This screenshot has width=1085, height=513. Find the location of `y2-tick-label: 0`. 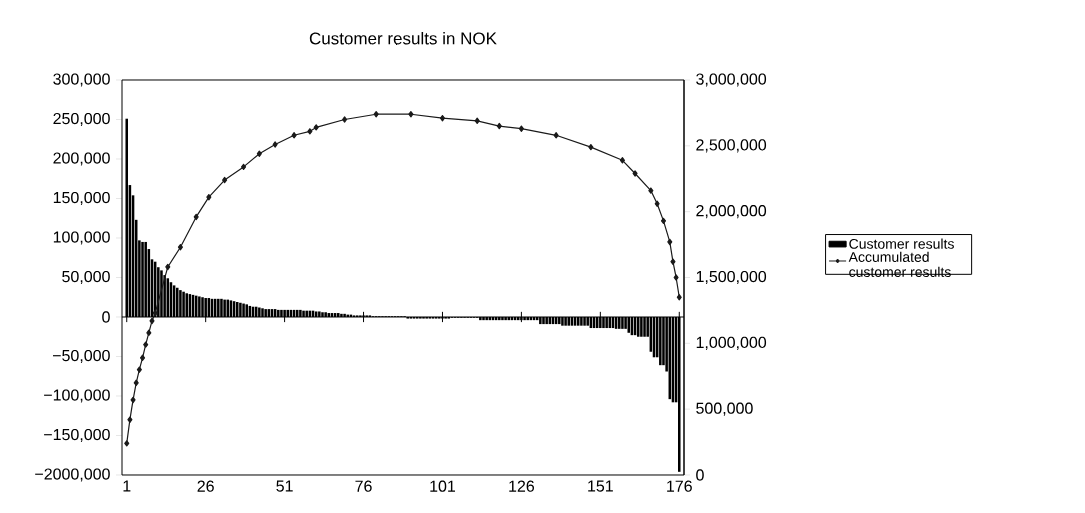

y2-tick-label: 0 is located at coordinates (700, 475).